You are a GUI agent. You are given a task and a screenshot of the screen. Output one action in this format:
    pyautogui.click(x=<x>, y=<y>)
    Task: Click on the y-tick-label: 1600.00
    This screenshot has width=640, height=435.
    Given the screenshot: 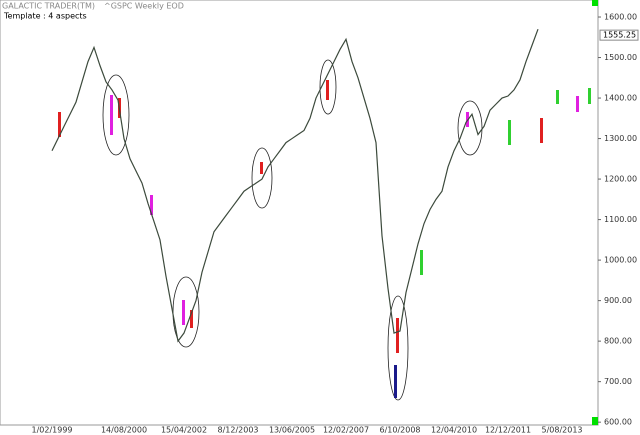 What is the action you would take?
    pyautogui.click(x=620, y=17)
    